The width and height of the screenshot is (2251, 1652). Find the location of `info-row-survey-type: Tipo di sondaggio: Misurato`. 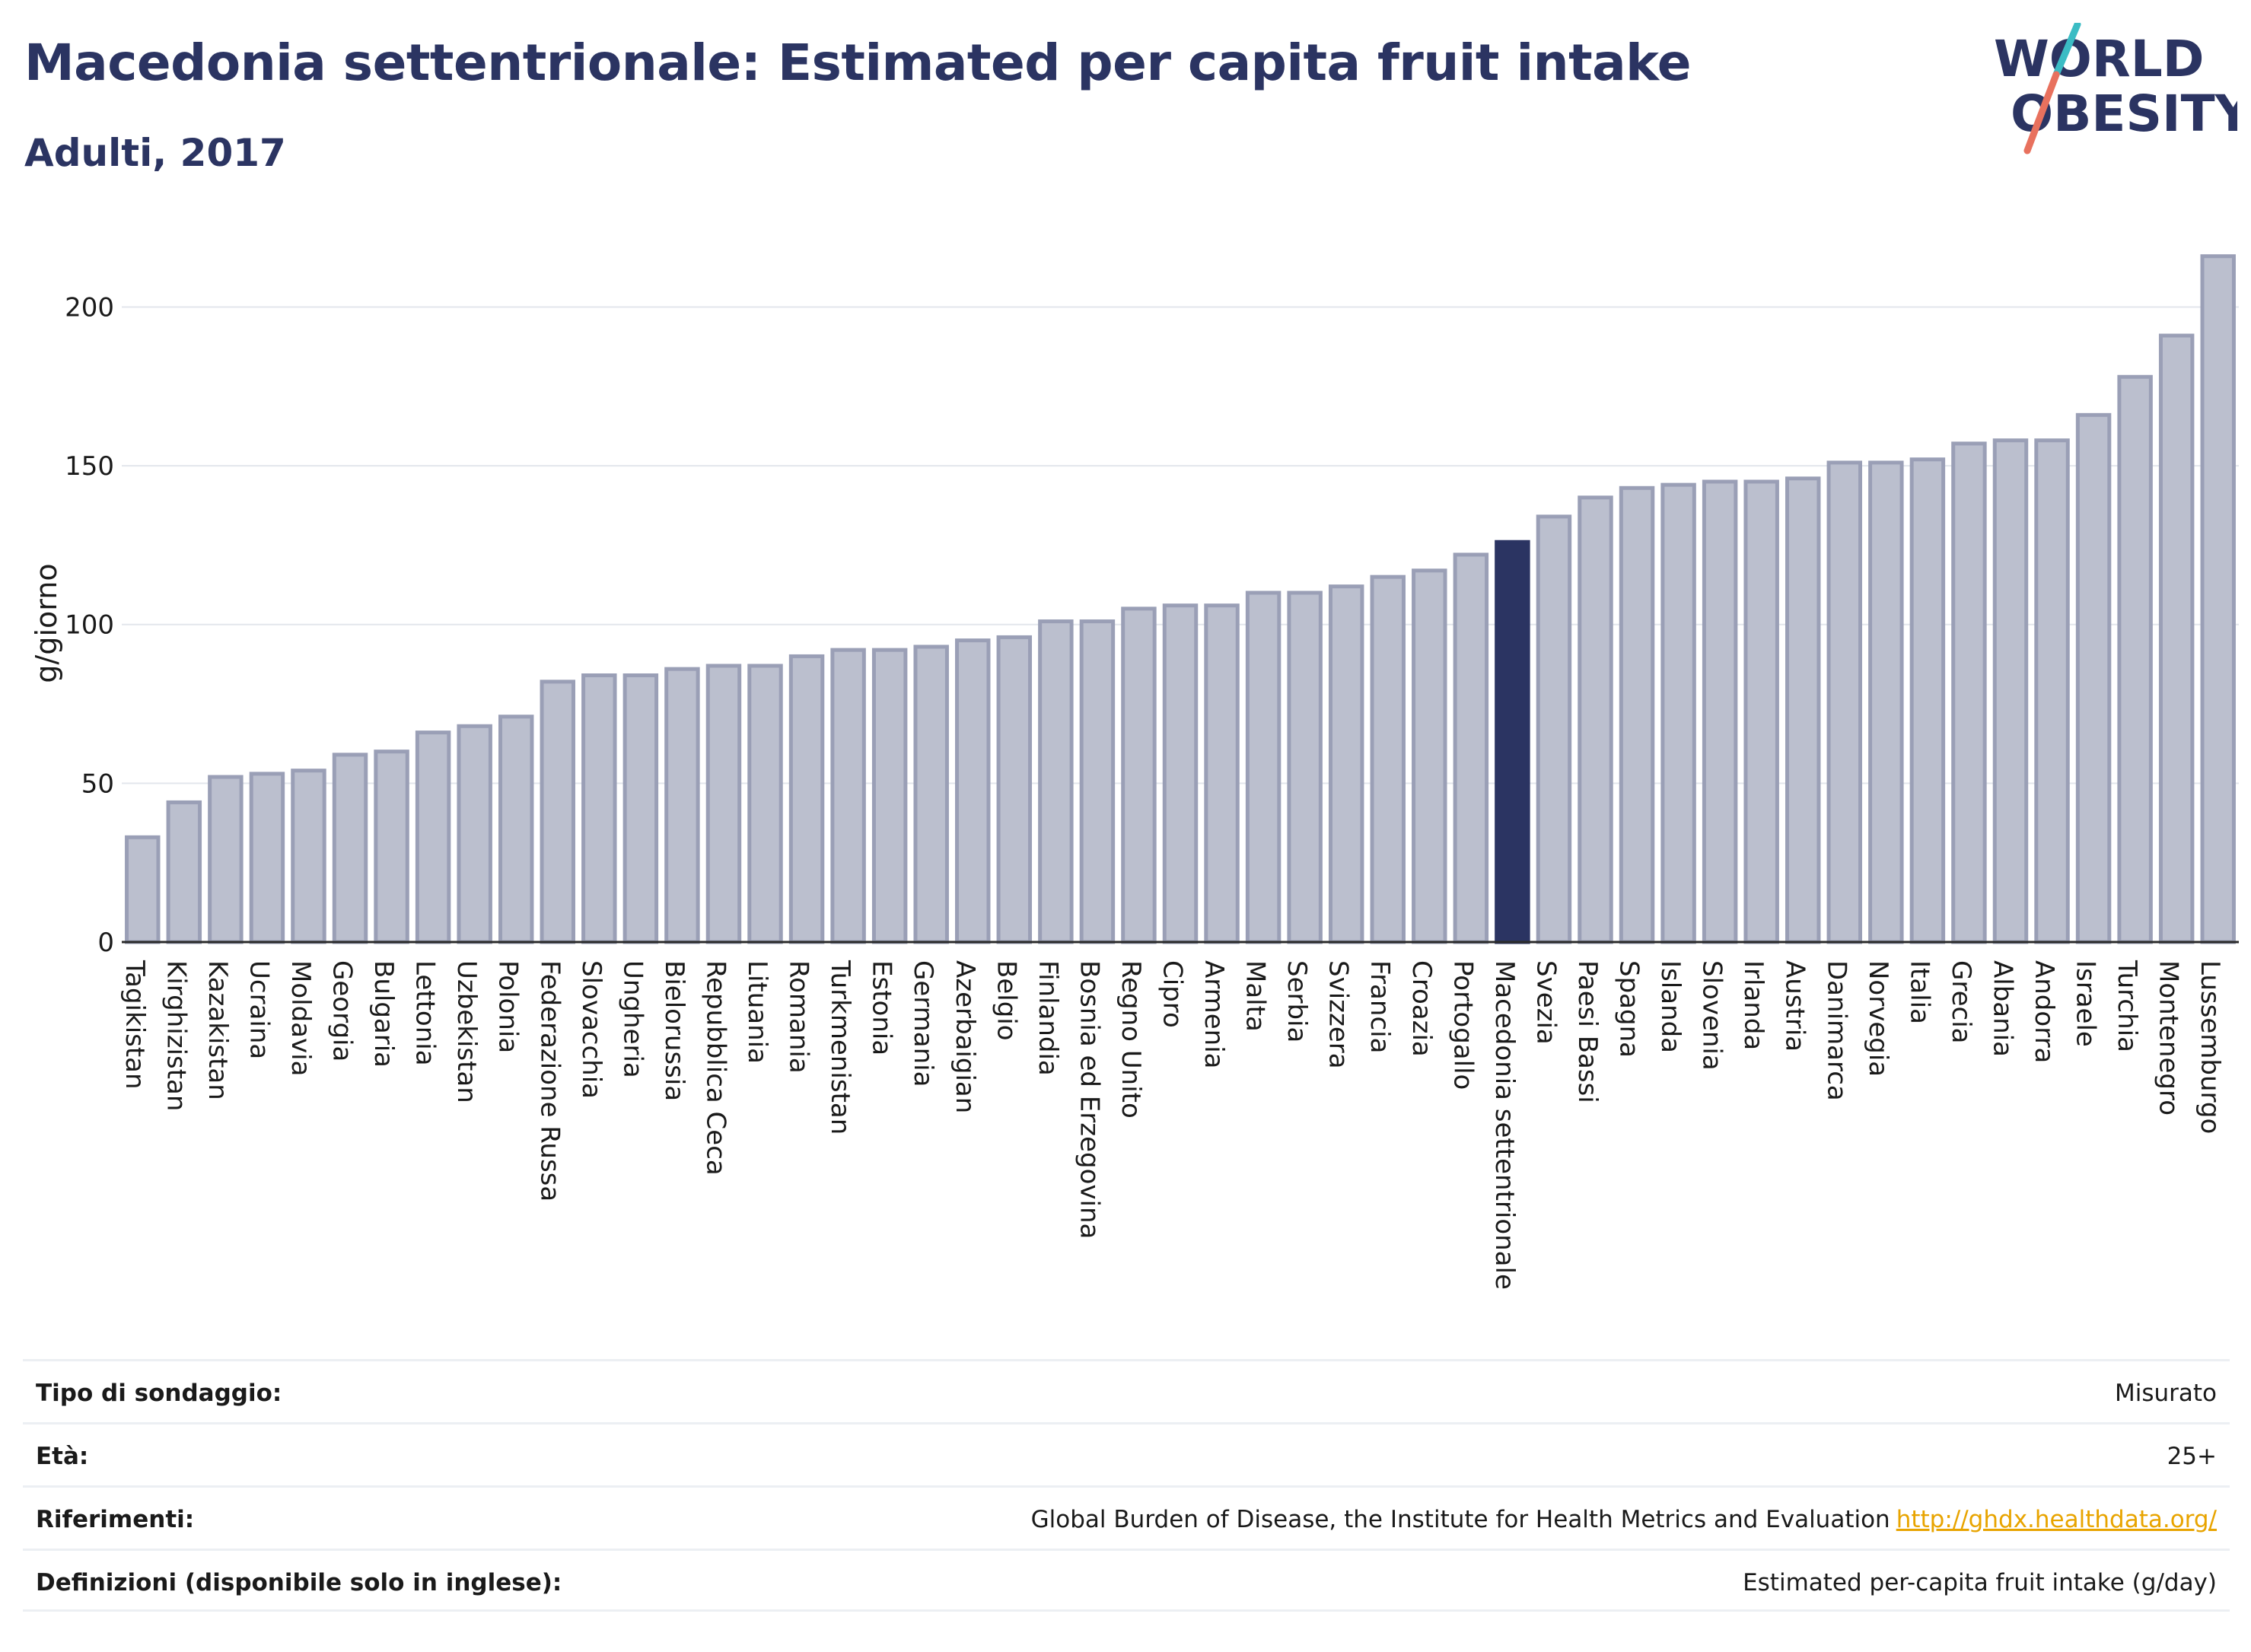

info-row-survey-type: Tipo di sondaggio: Misurato is located at coordinates (1126, 1390).